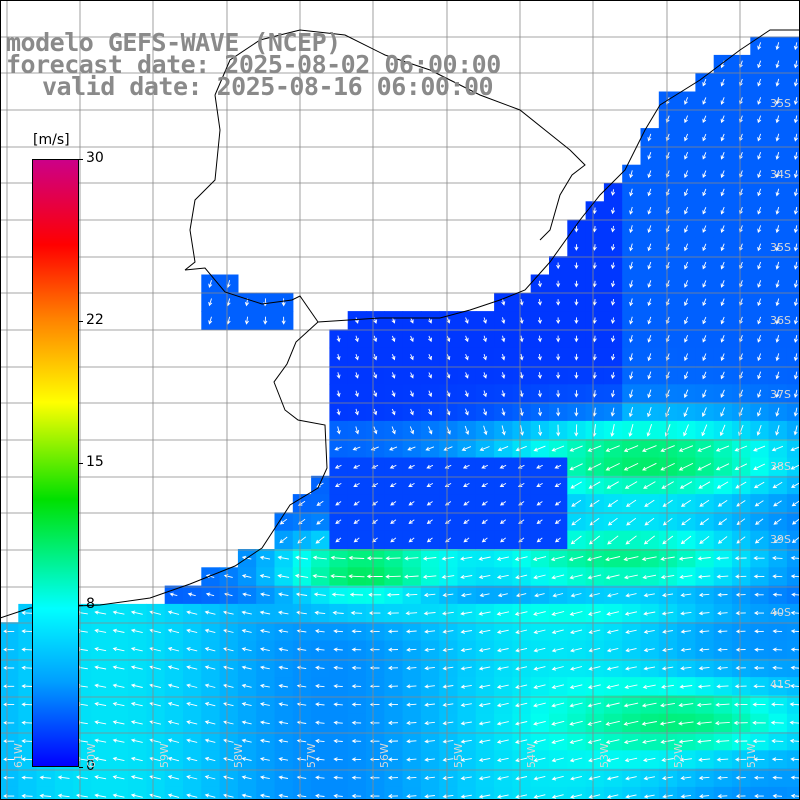 The height and width of the screenshot is (800, 800). I want to click on river-border-path, so click(202, 182).